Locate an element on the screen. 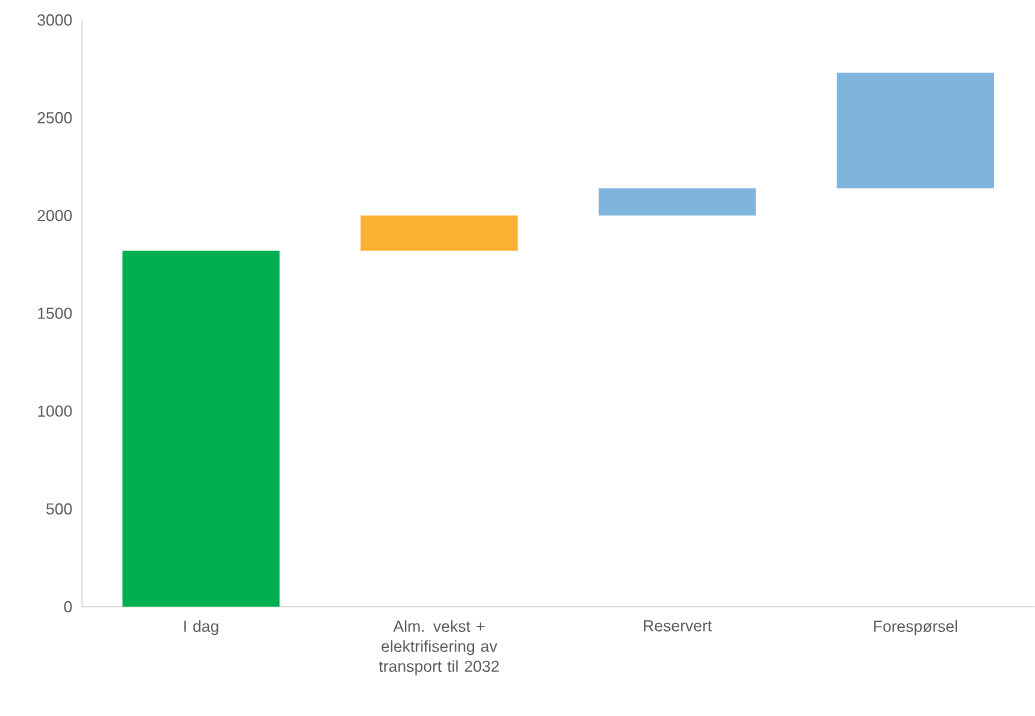 This screenshot has width=1035, height=716. x-tick-label: Forespørsel is located at coordinates (916, 628).